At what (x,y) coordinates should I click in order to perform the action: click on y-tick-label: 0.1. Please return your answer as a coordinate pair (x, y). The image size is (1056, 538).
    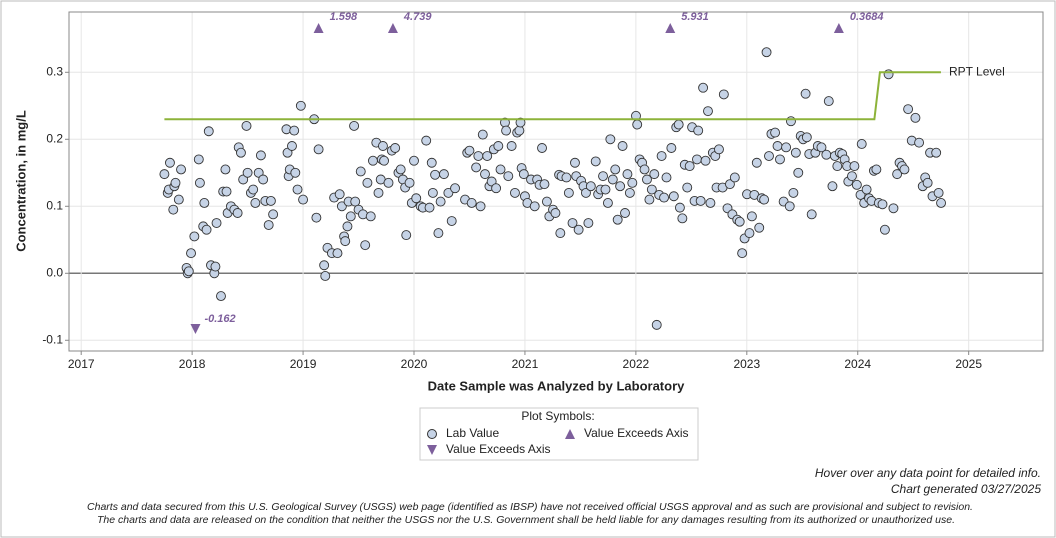
    Looking at the image, I should click on (54, 205).